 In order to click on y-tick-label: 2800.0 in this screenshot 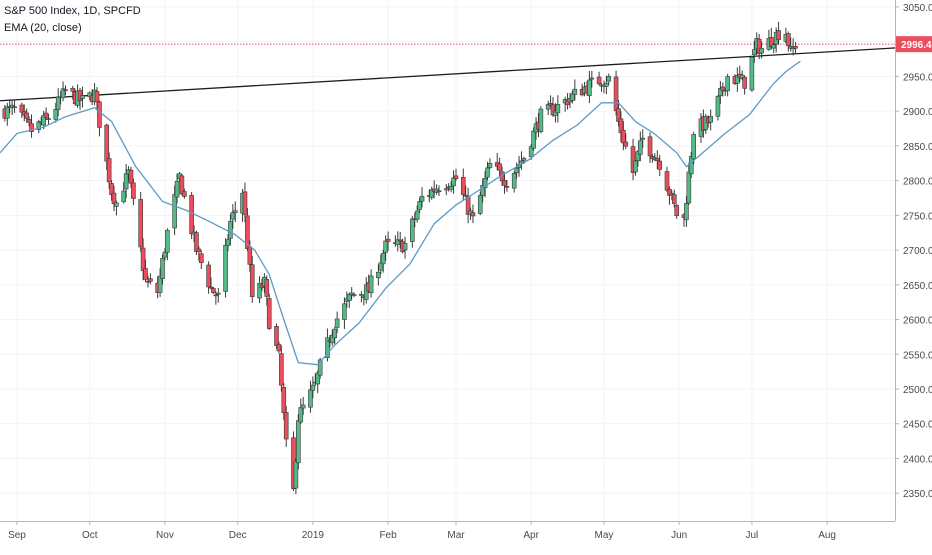, I will do `click(917, 182)`.